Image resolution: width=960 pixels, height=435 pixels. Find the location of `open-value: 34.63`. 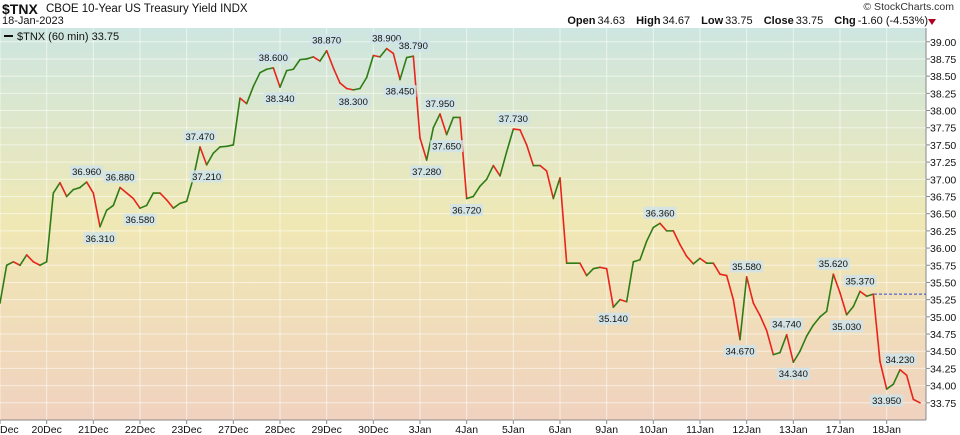

open-value: 34.63 is located at coordinates (611, 21).